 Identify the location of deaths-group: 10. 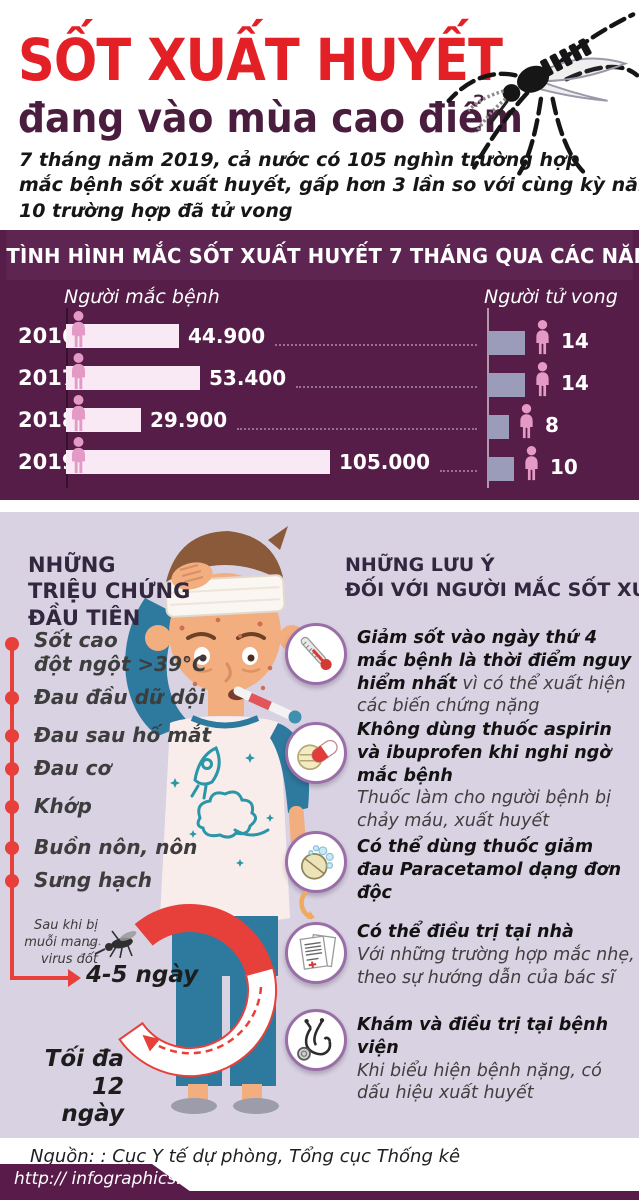
(557, 462).